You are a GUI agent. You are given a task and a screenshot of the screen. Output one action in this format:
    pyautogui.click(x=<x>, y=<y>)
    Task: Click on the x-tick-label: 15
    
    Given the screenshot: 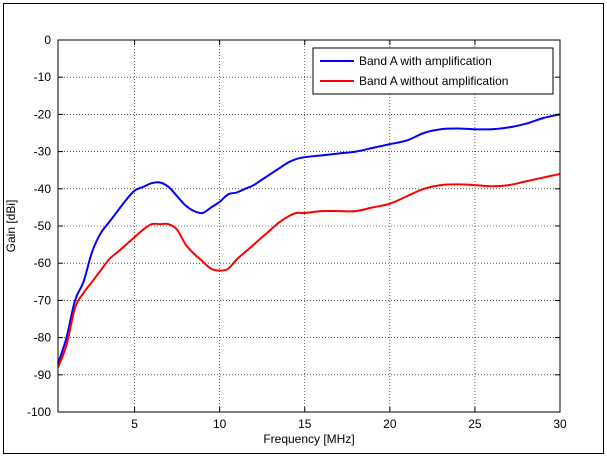 What is the action you would take?
    pyautogui.click(x=305, y=424)
    